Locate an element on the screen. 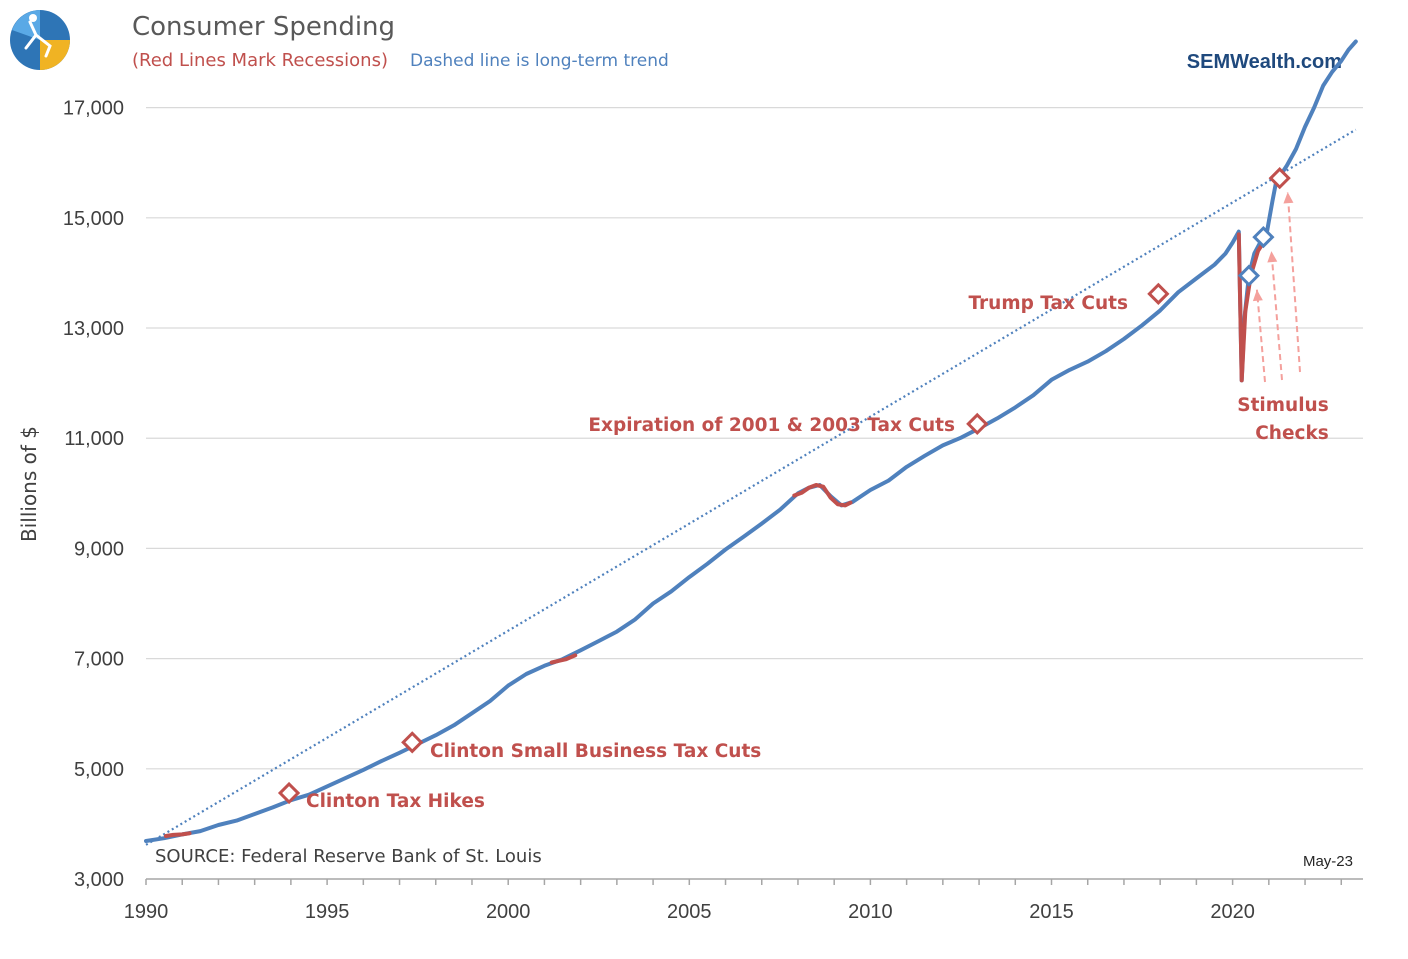 The width and height of the screenshot is (1408, 959). logo-figure-head is located at coordinates (33, 18).